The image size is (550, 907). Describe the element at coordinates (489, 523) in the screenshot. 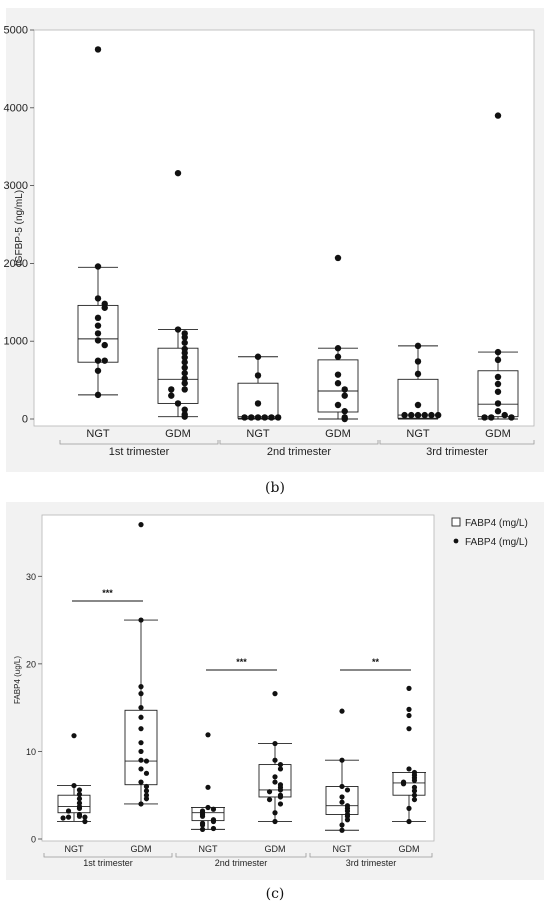

I see `legend-item-box: FABP4 (mg/L)` at that location.